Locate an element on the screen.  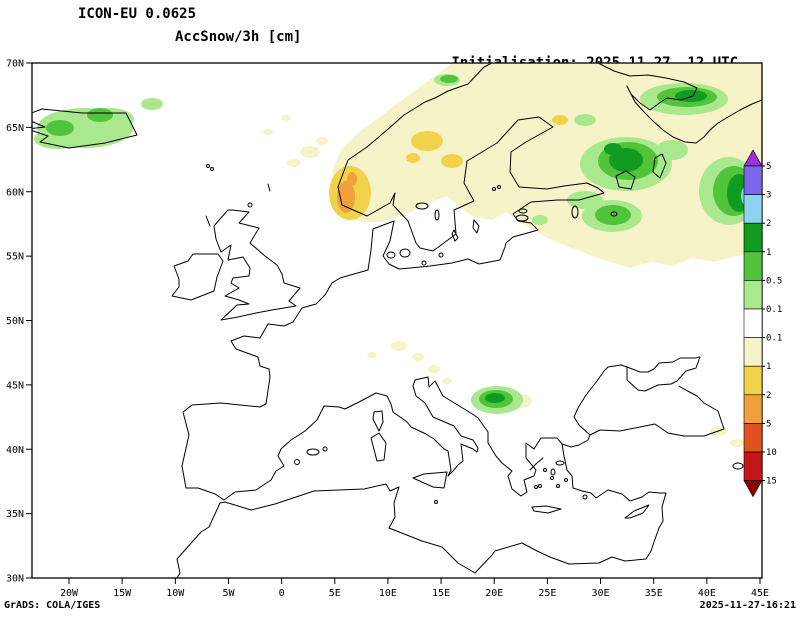
lake-onega is located at coordinates (659, 166).